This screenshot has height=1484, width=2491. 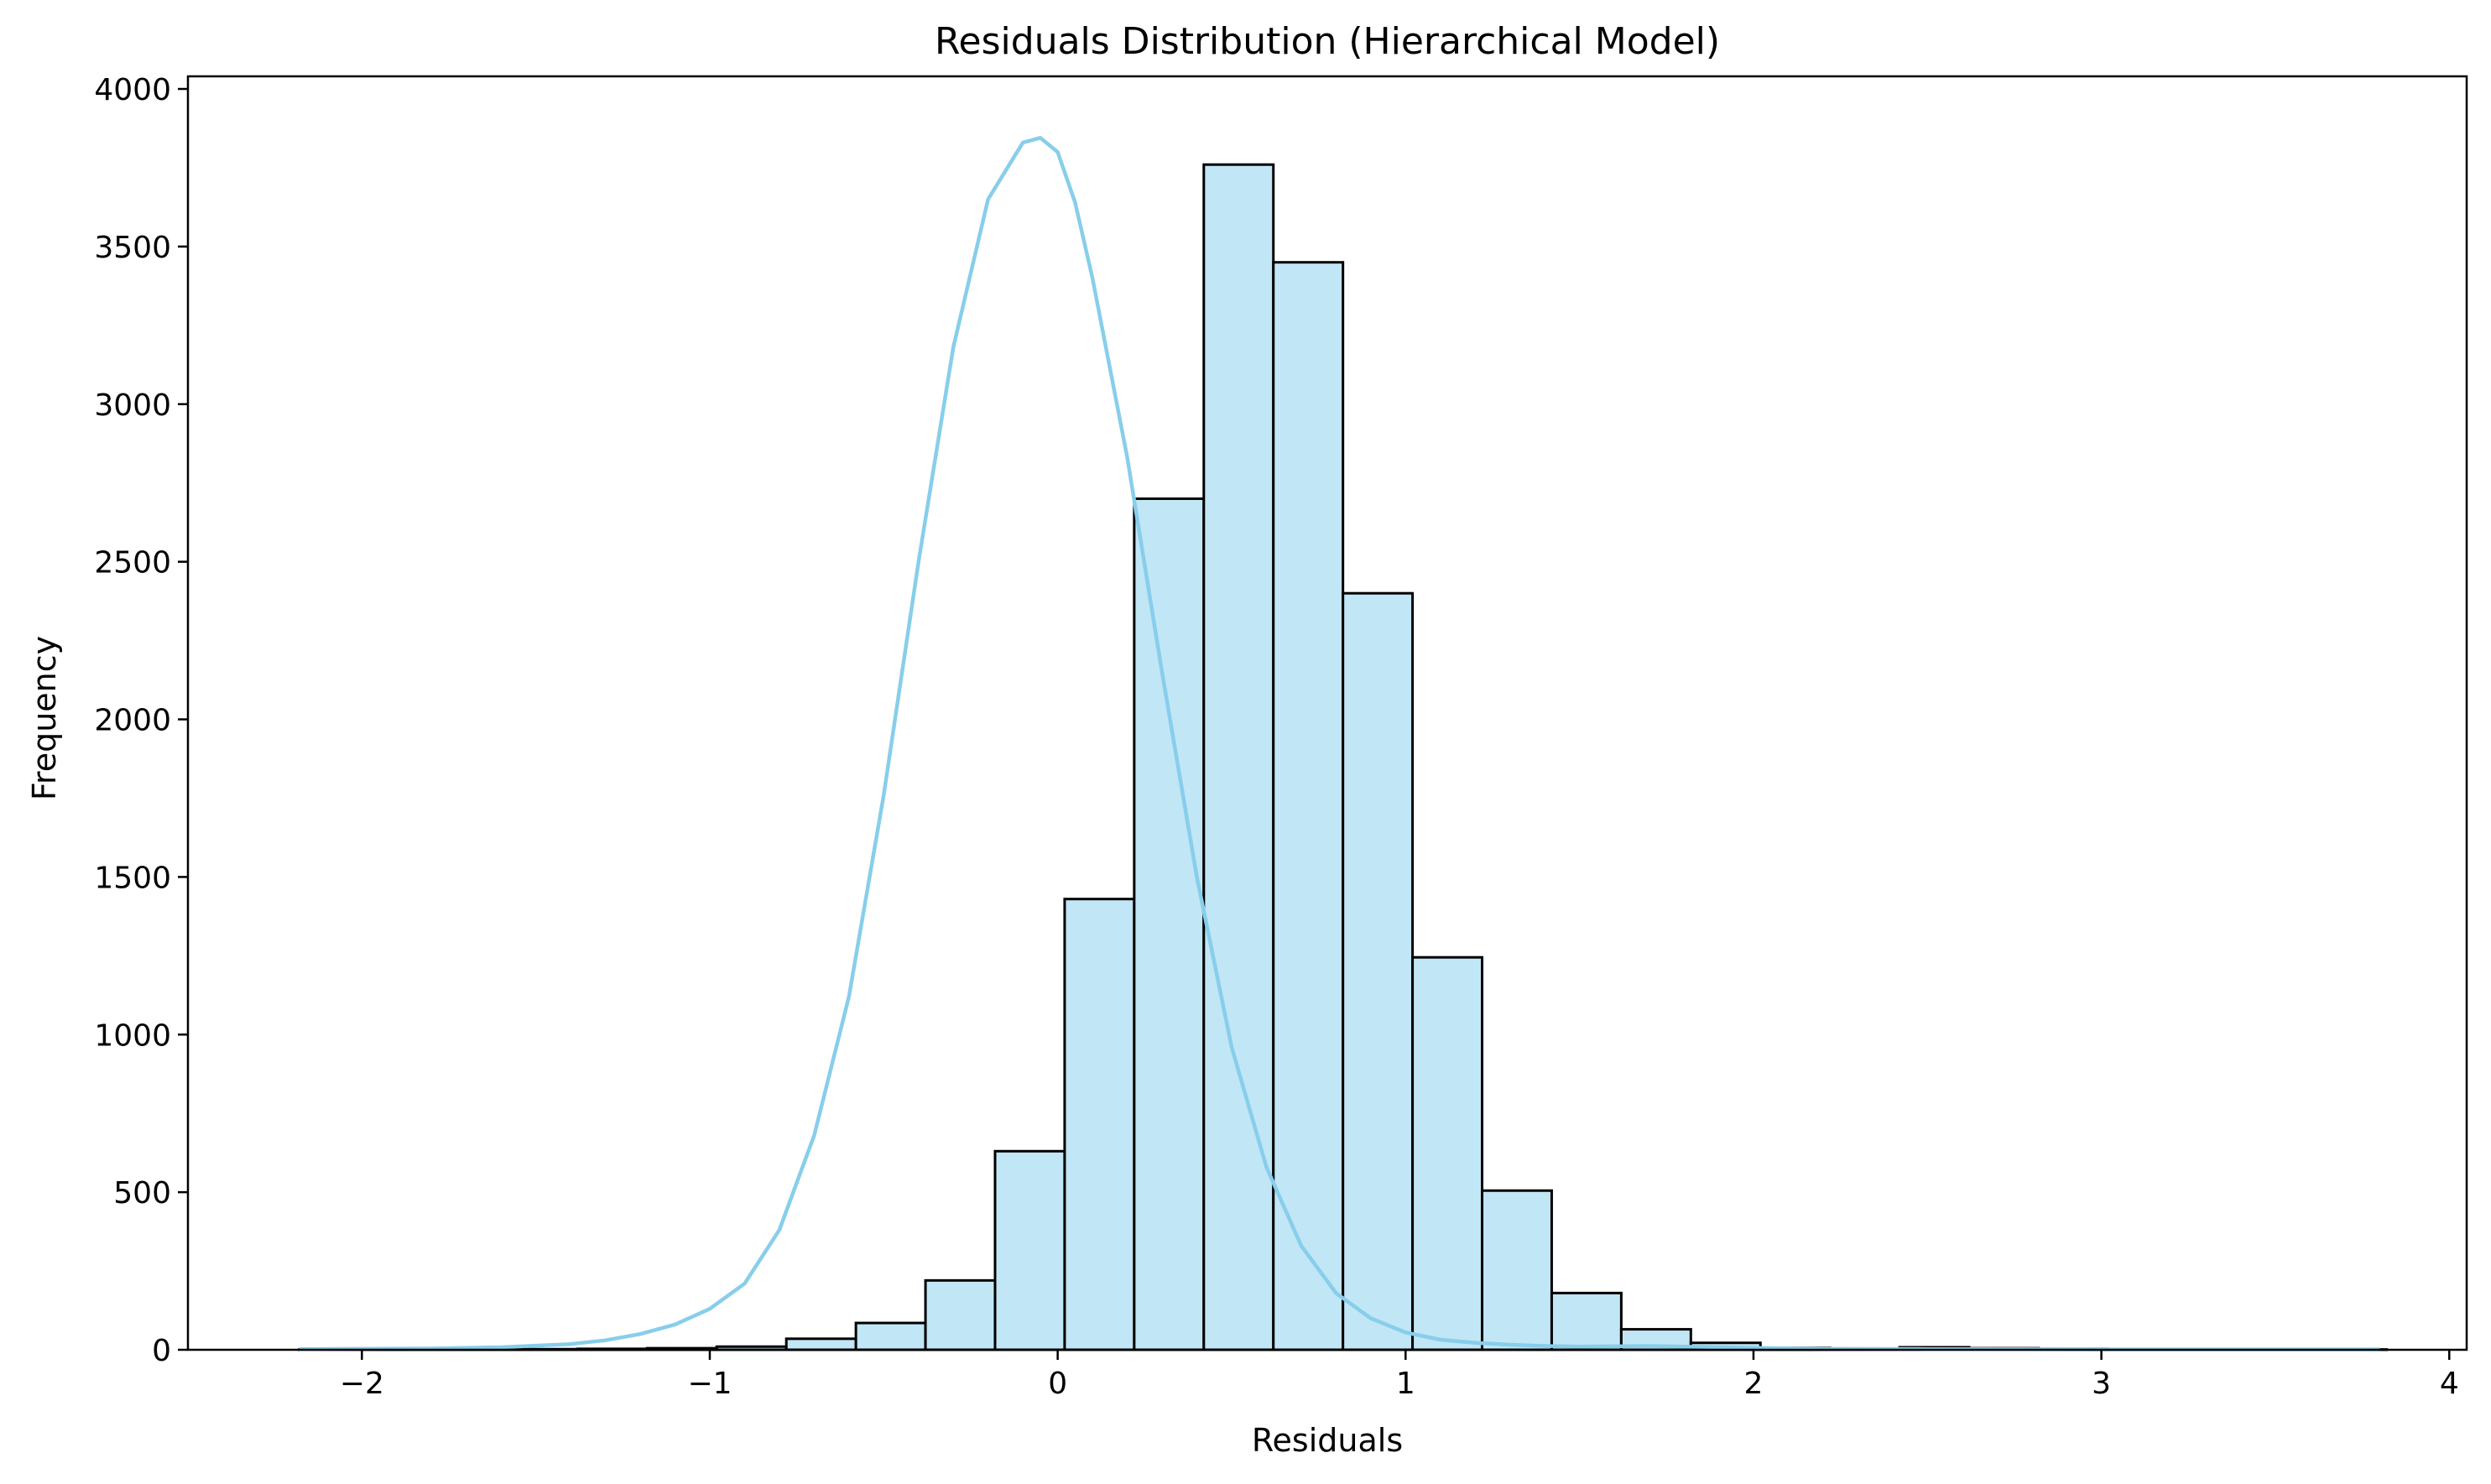 I want to click on y-tick-label: 2500, so click(x=132, y=563).